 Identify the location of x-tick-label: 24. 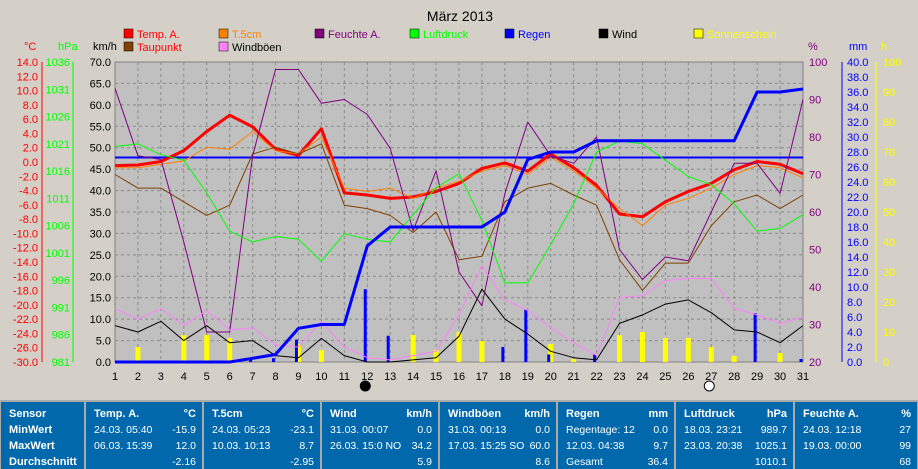
(642, 377).